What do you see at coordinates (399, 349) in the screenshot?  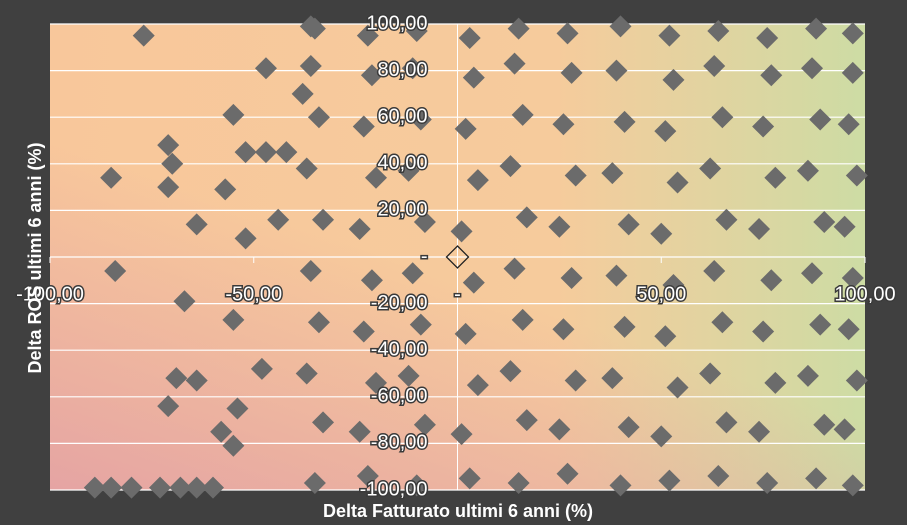 I see `y-tick-label: -40,00` at bounding box center [399, 349].